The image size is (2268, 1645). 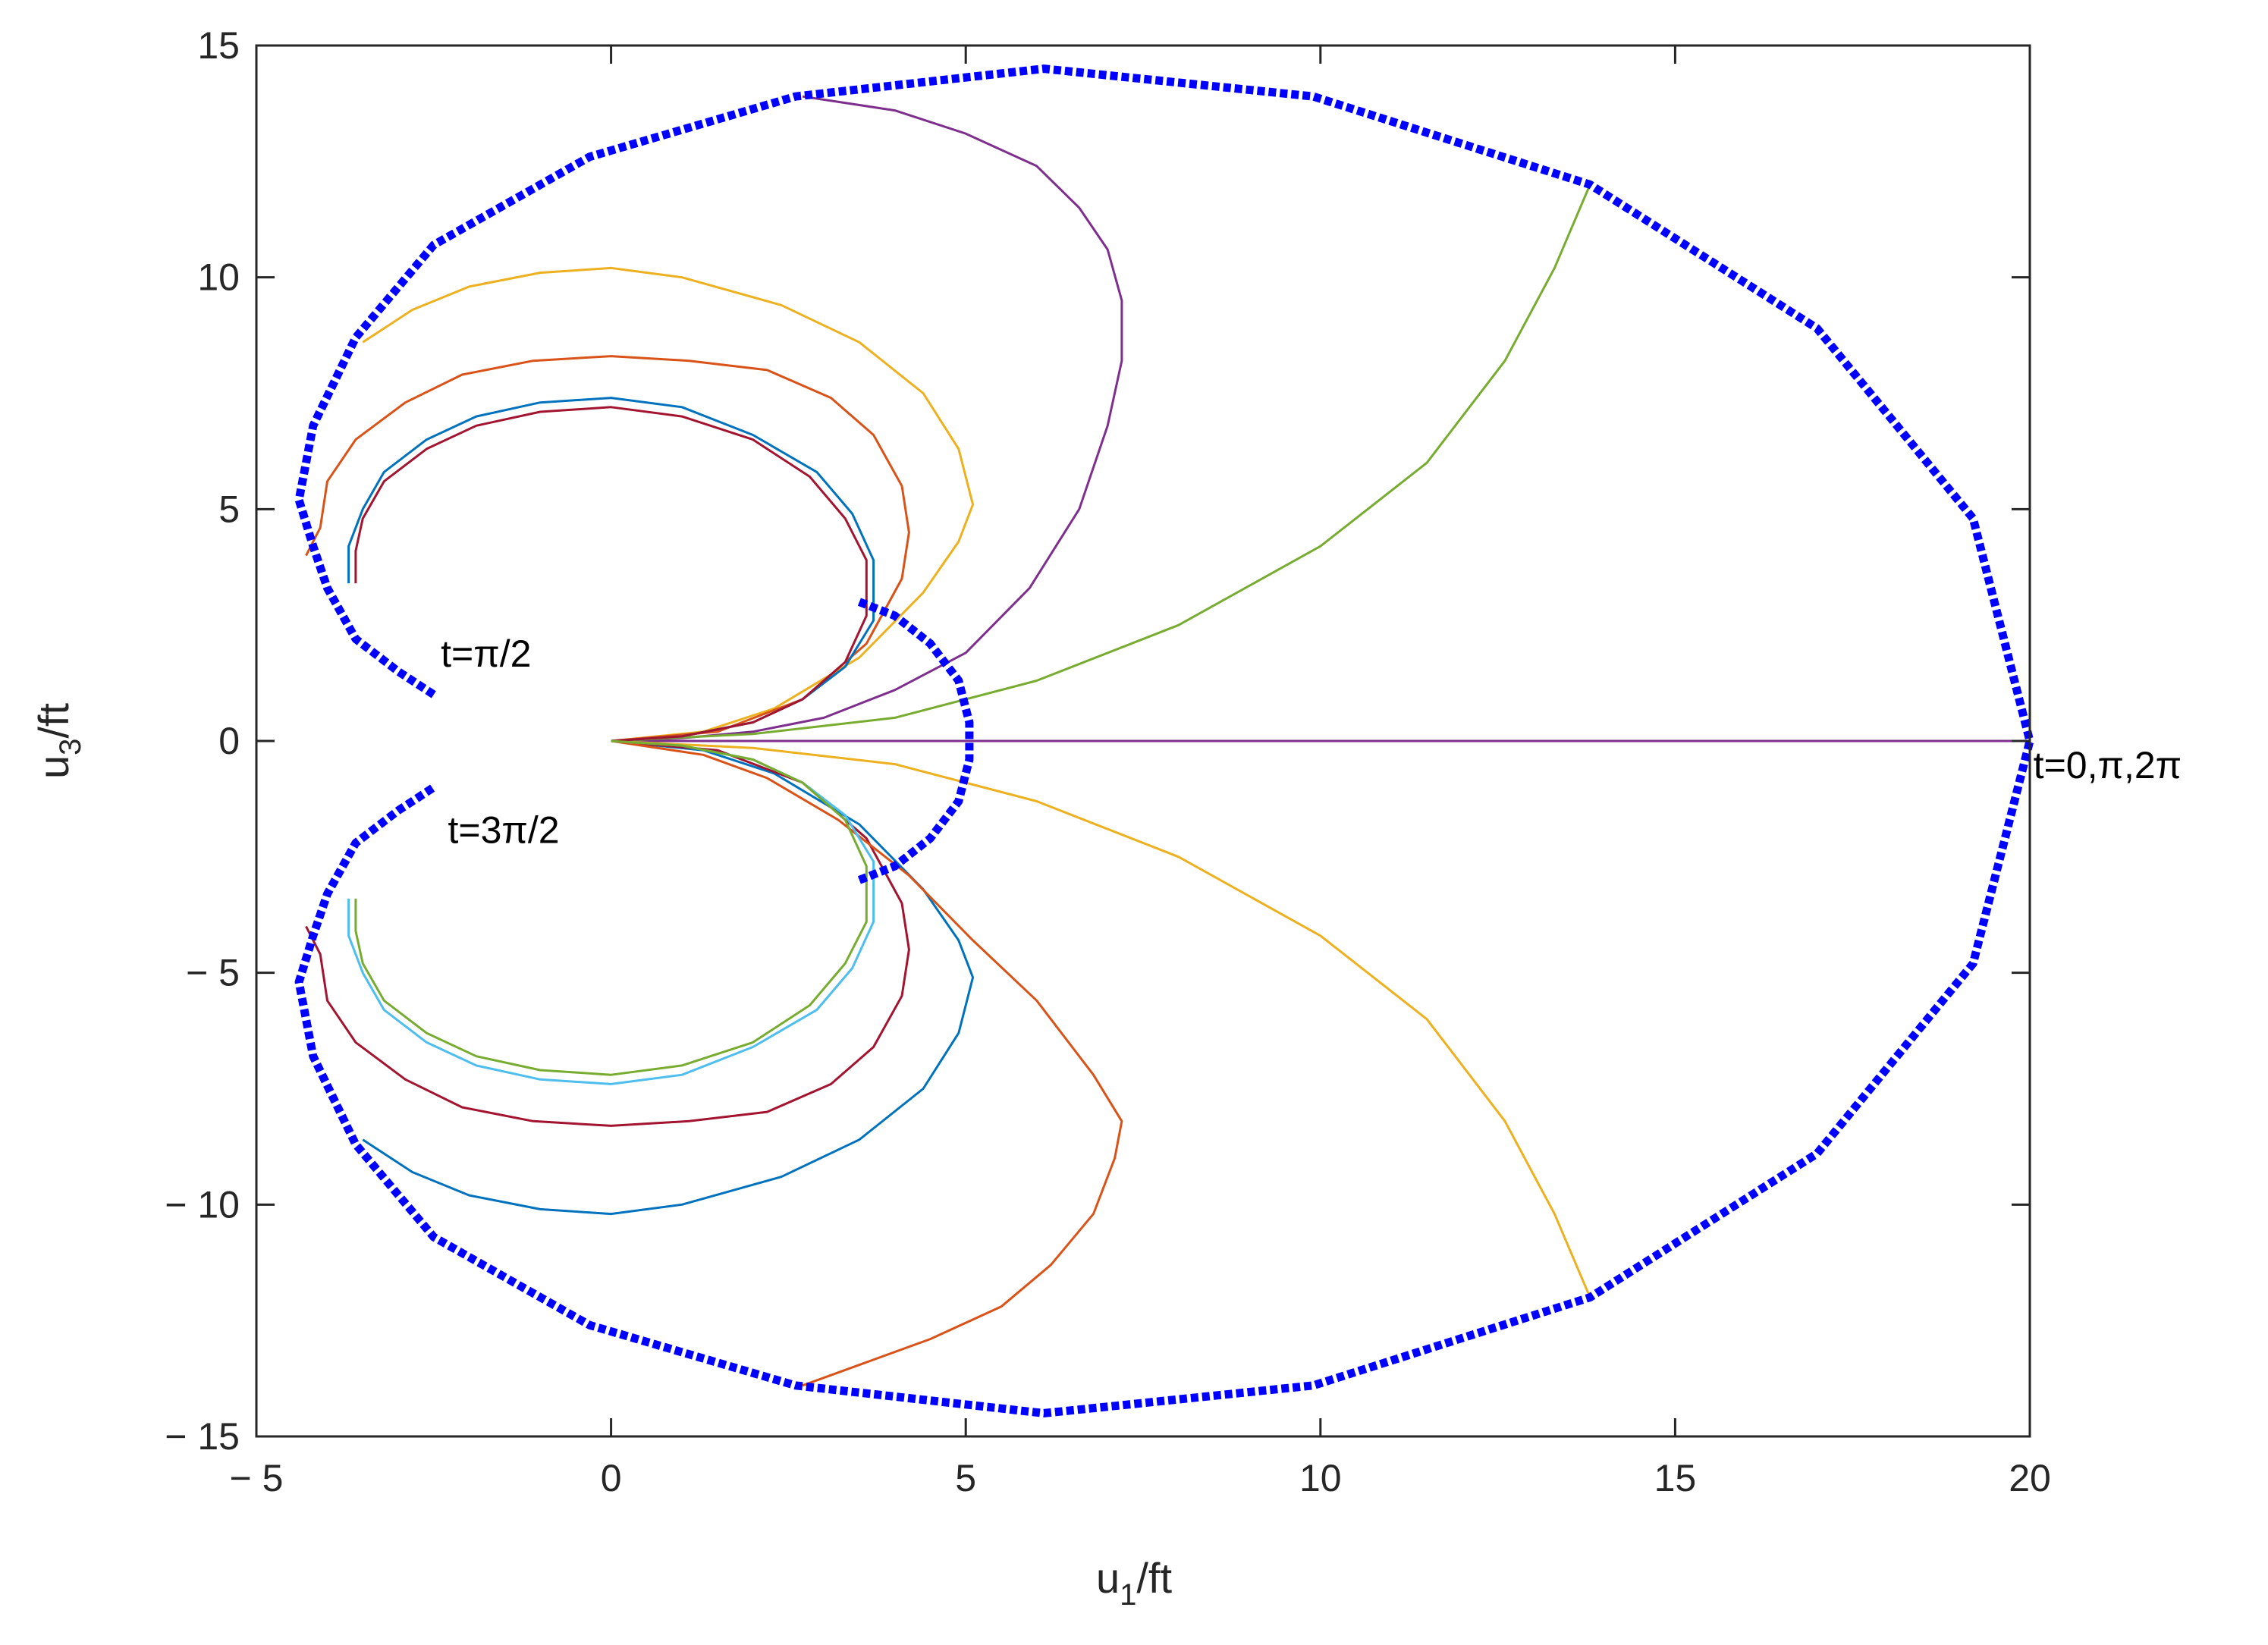 I want to click on x-tick-label: 10, so click(x=1320, y=1478).